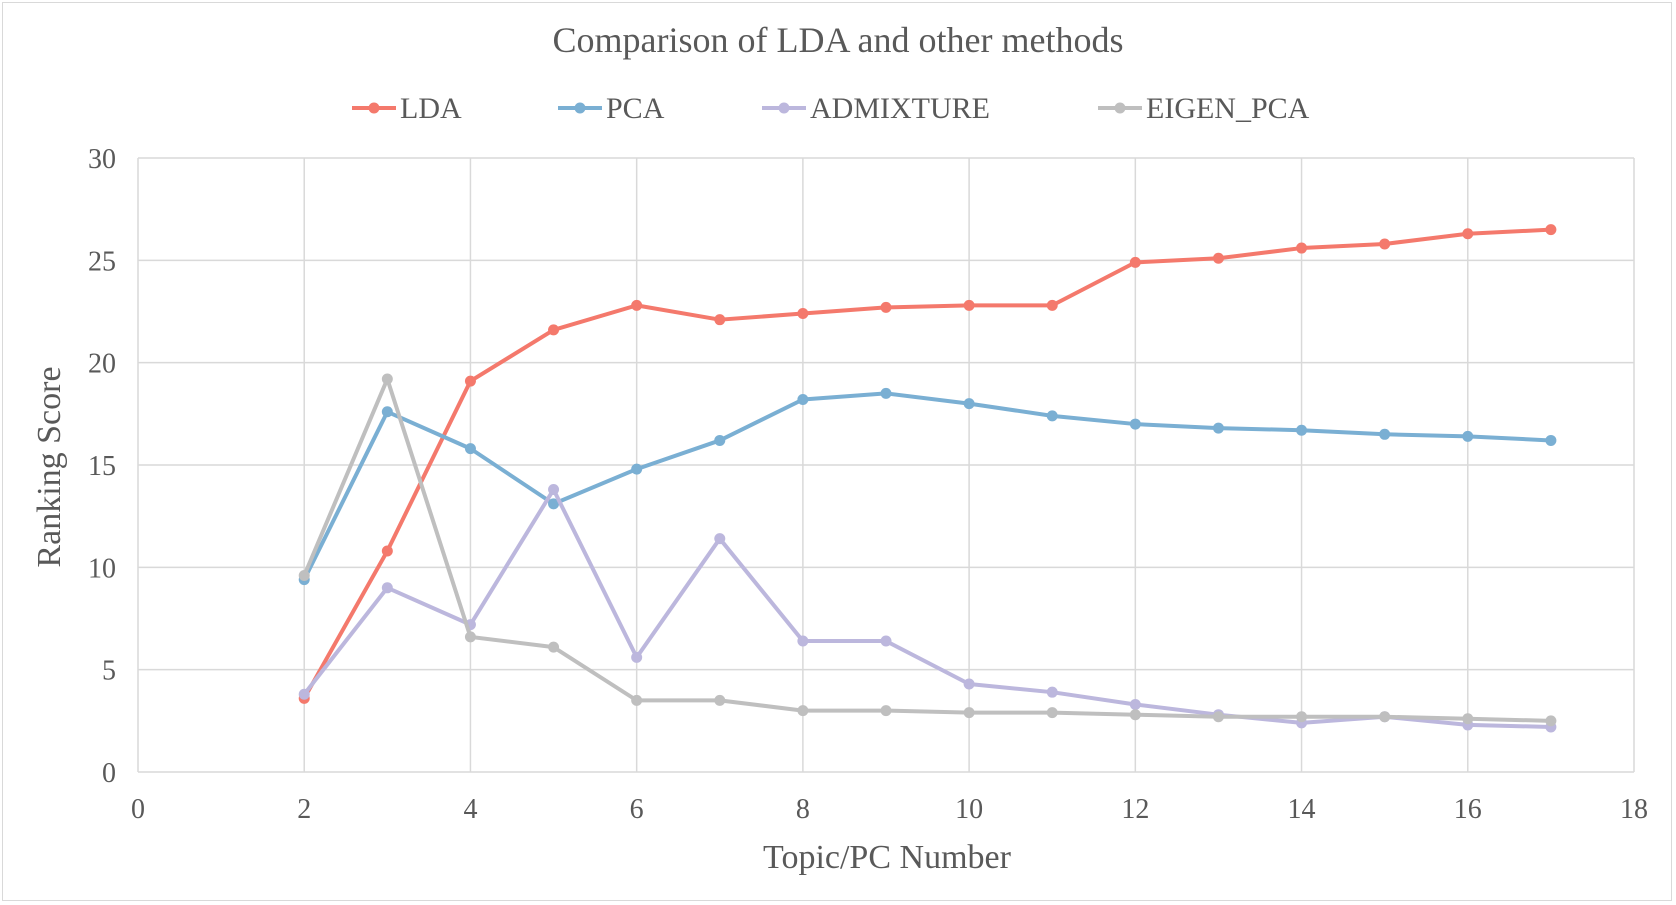  Describe the element at coordinates (49, 466) in the screenshot. I see `y-axis-title: Ranking Score` at that location.